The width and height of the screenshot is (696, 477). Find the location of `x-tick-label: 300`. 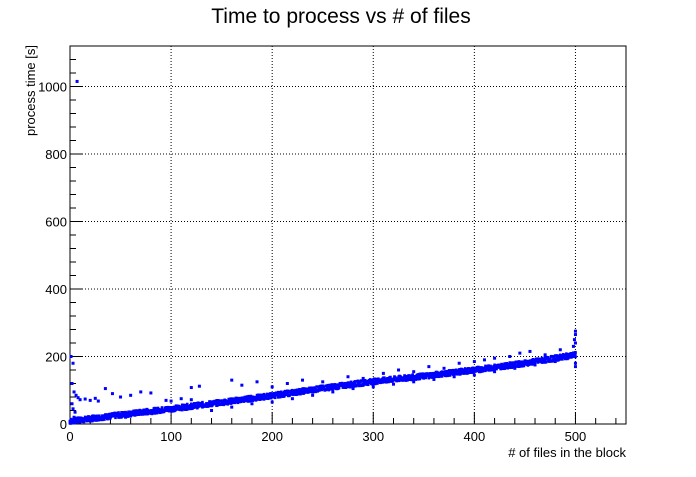

x-tick-label: 300 is located at coordinates (373, 436).